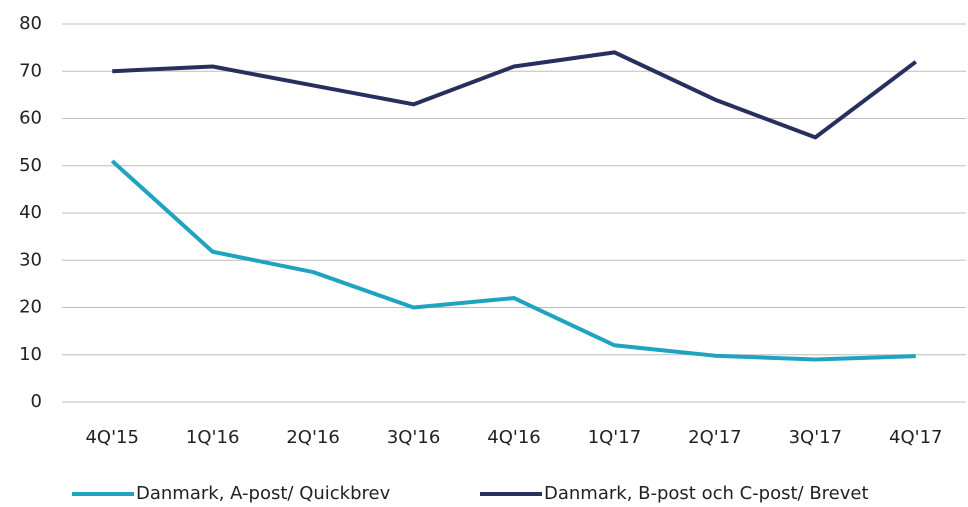  Describe the element at coordinates (30, 354) in the screenshot. I see `y-tick-label: 10` at that location.